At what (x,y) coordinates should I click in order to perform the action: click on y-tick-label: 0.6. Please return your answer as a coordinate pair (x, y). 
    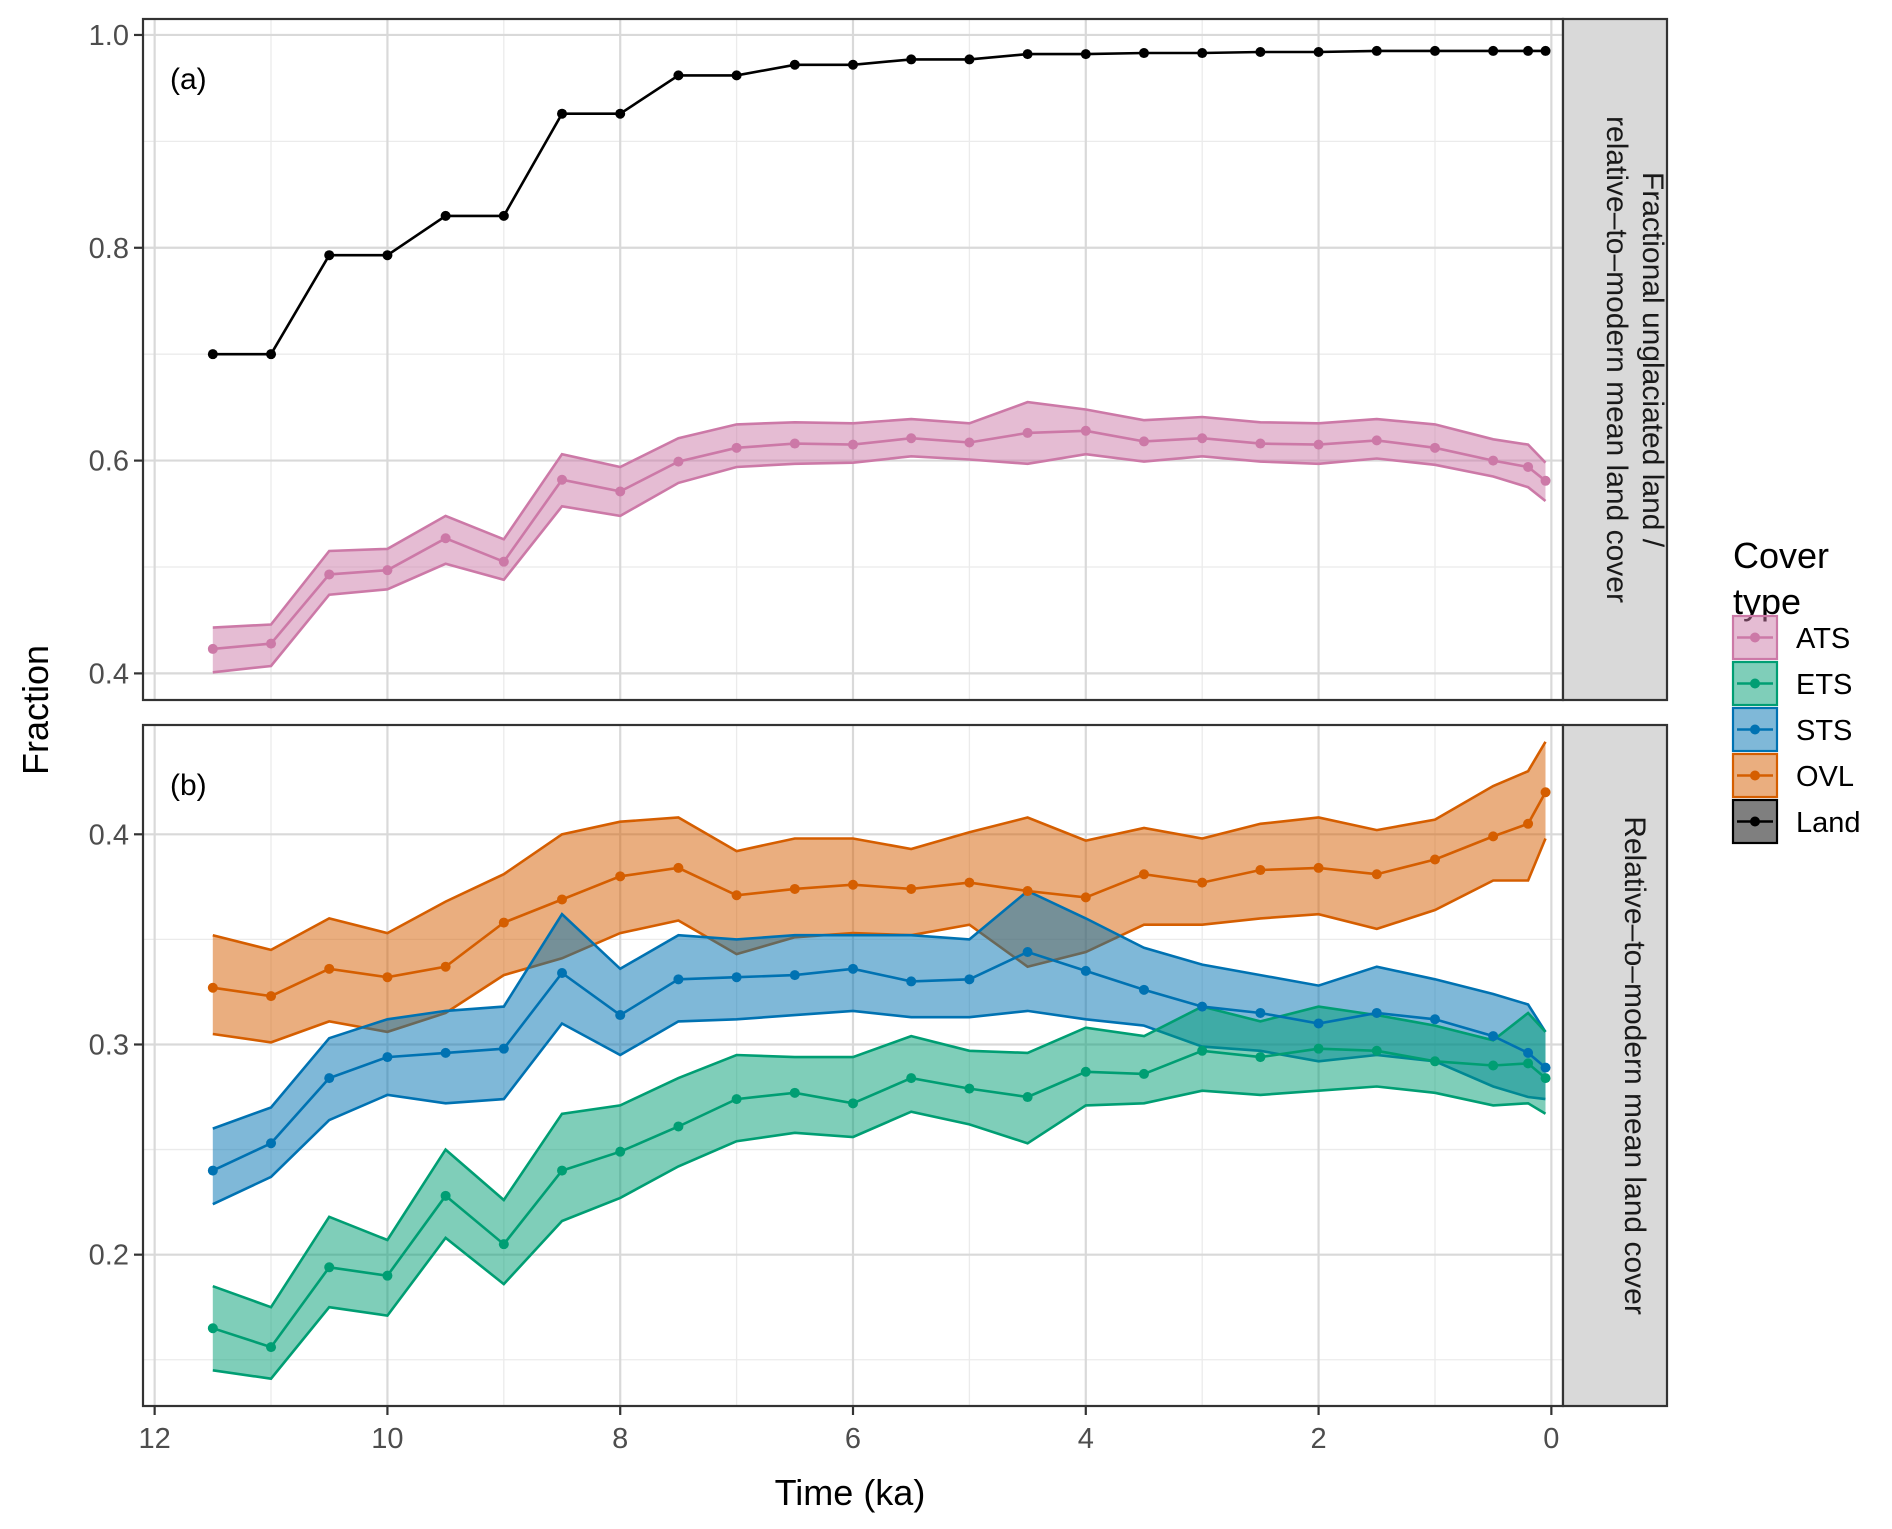
    Looking at the image, I should click on (109, 462).